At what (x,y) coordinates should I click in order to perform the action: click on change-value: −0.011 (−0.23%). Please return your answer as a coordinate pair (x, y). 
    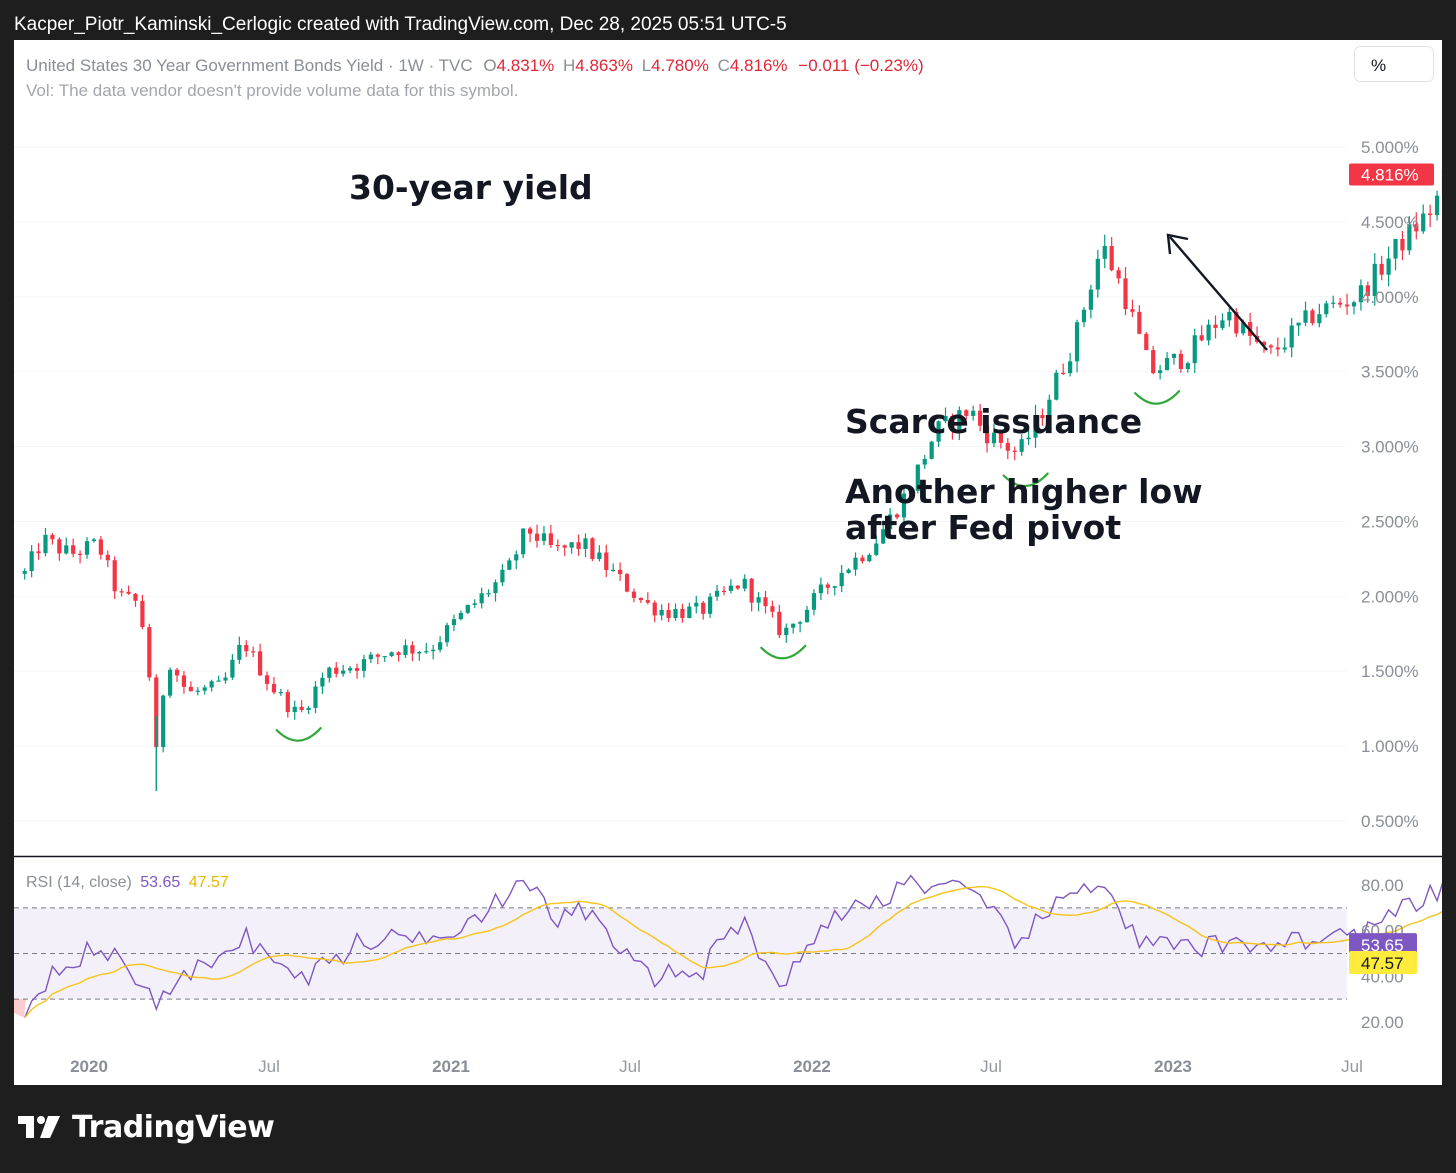
    Looking at the image, I should click on (861, 65).